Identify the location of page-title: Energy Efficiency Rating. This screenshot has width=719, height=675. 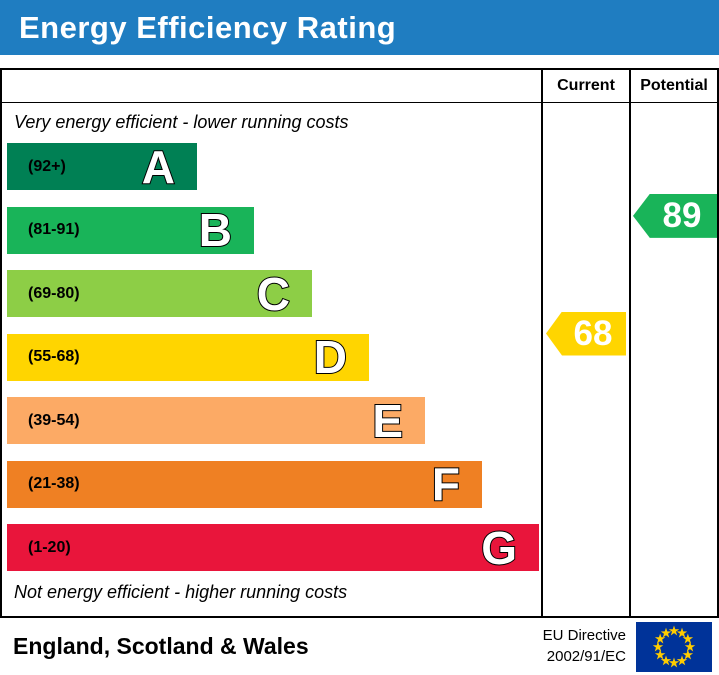
(208, 27).